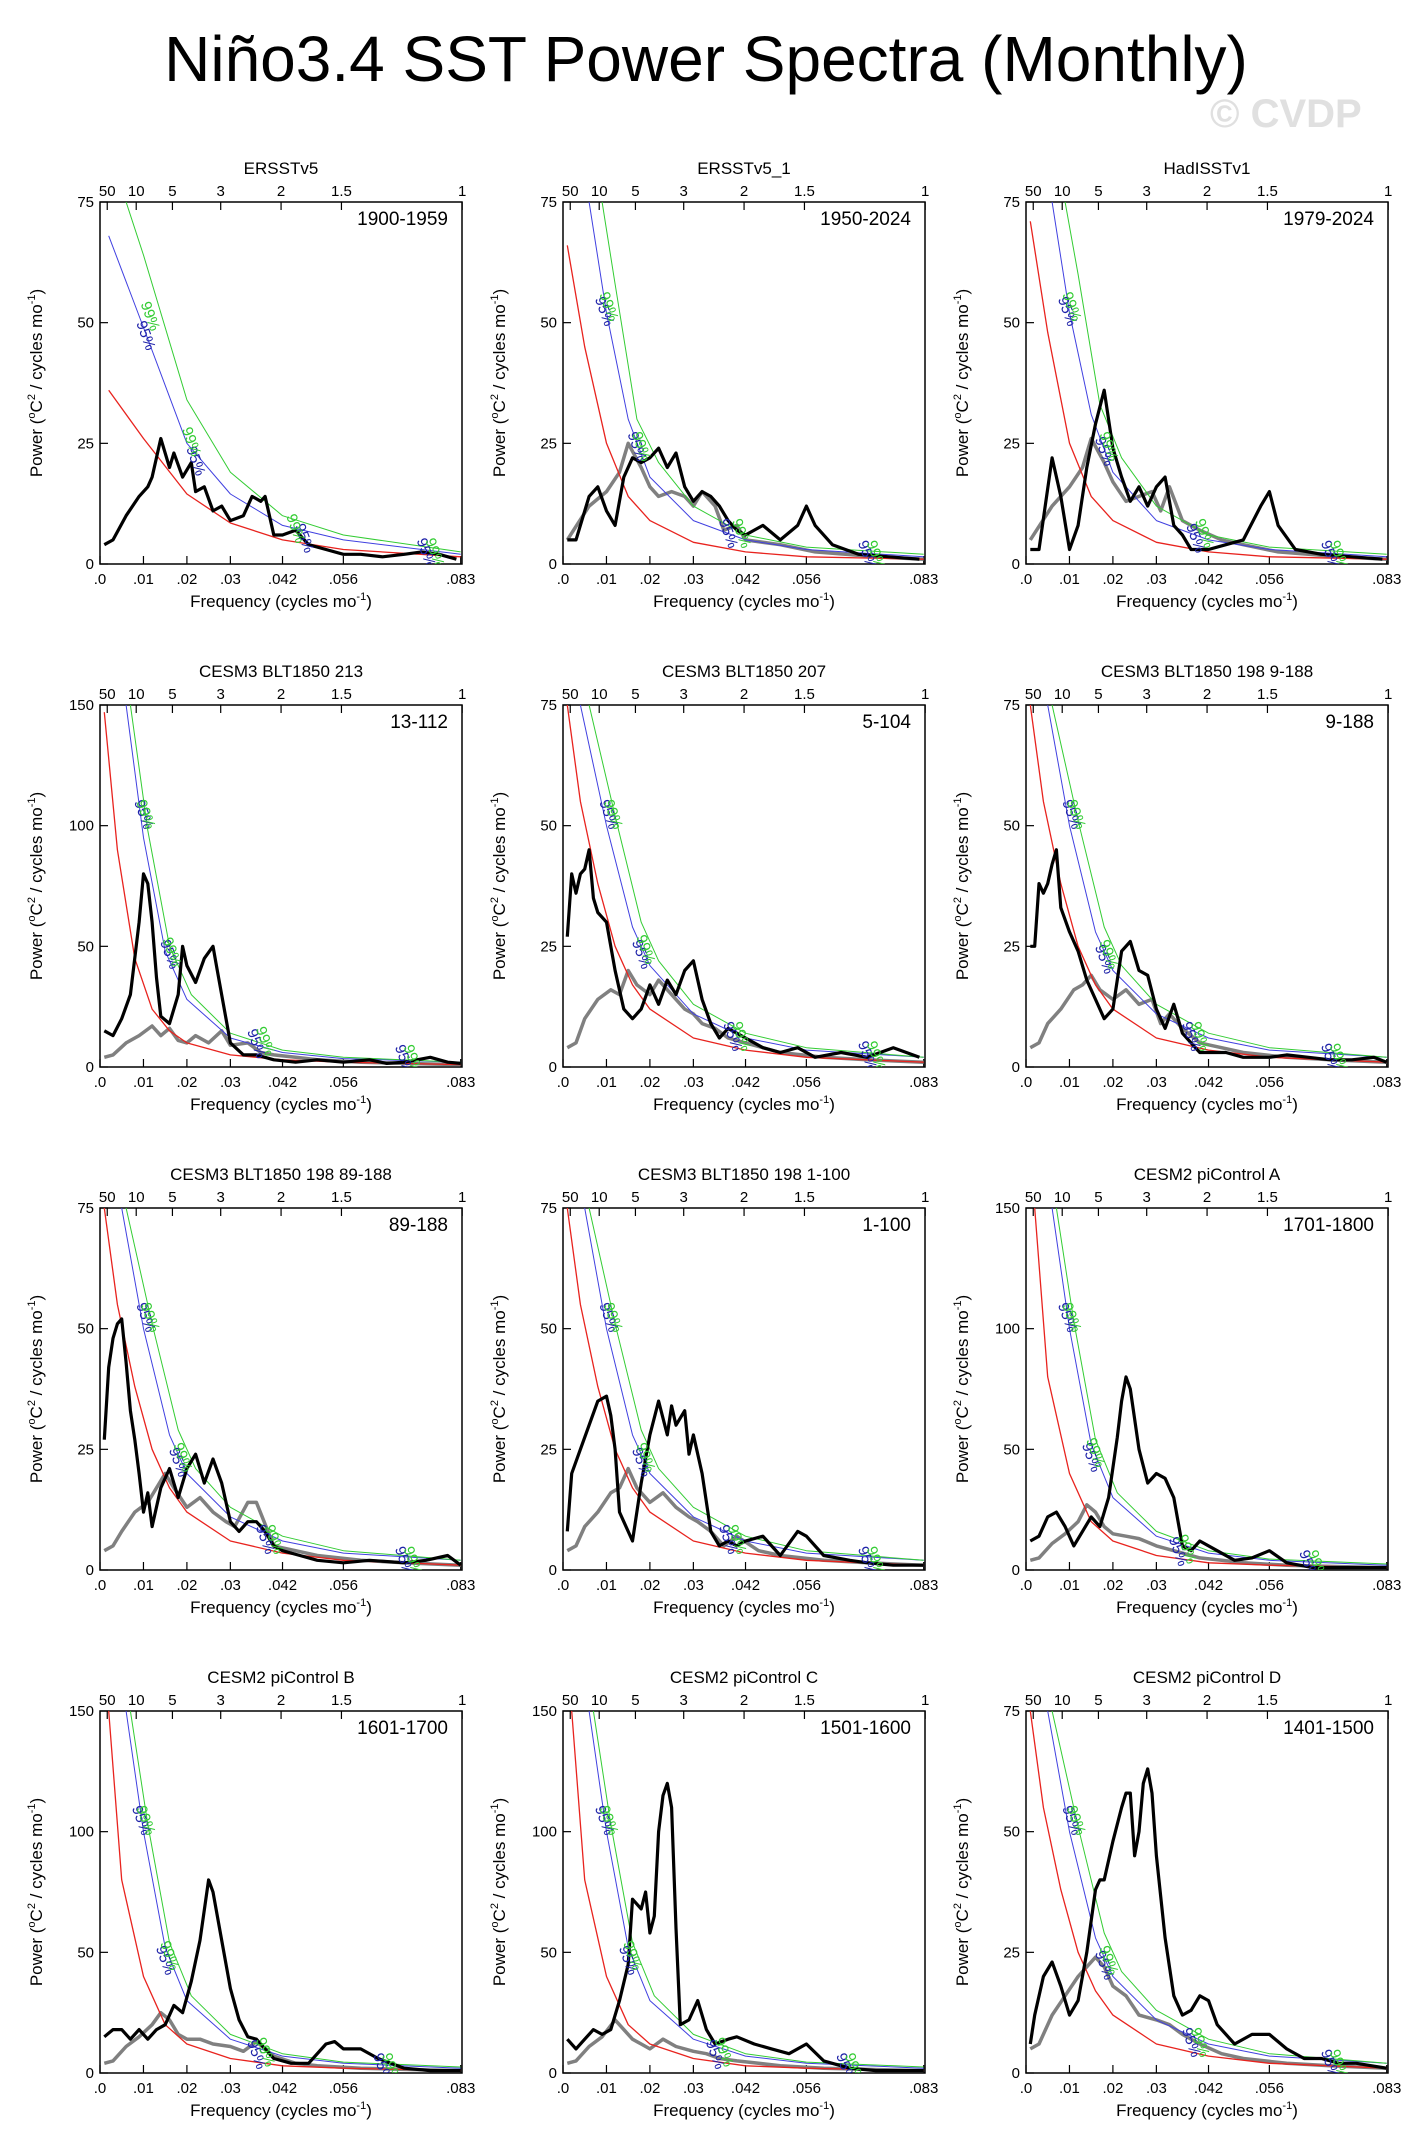  What do you see at coordinates (1207, 1174) in the screenshot?
I see `panel-title: CESM2 piControl A` at bounding box center [1207, 1174].